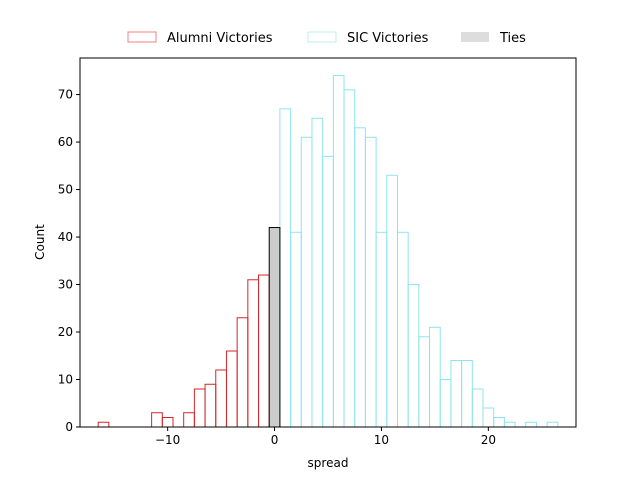 This screenshot has width=640, height=480. Describe the element at coordinates (65, 237) in the screenshot. I see `y-tick-label: 40` at that location.